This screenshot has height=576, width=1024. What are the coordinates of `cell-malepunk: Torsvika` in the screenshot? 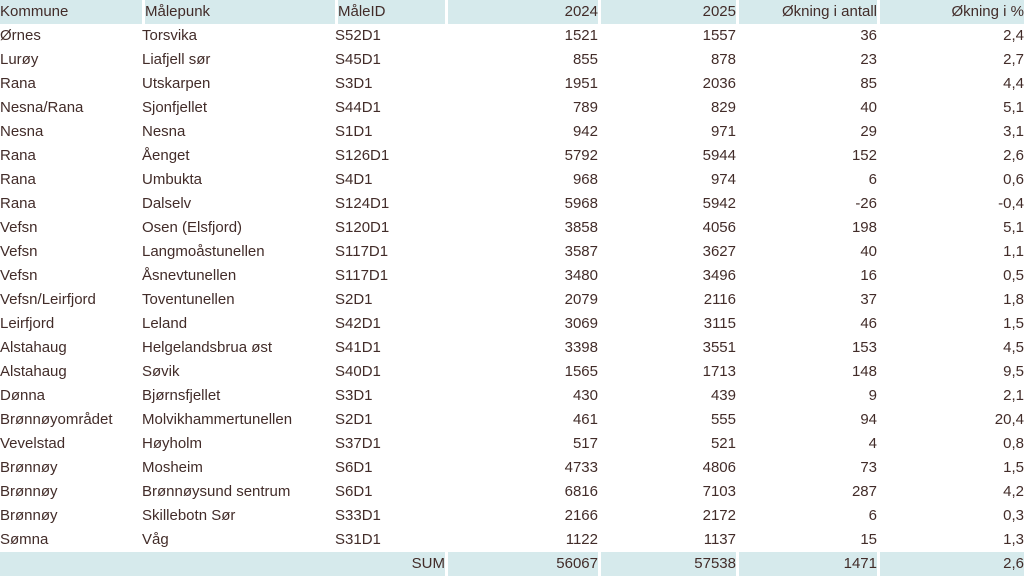 It's located at (238, 36).